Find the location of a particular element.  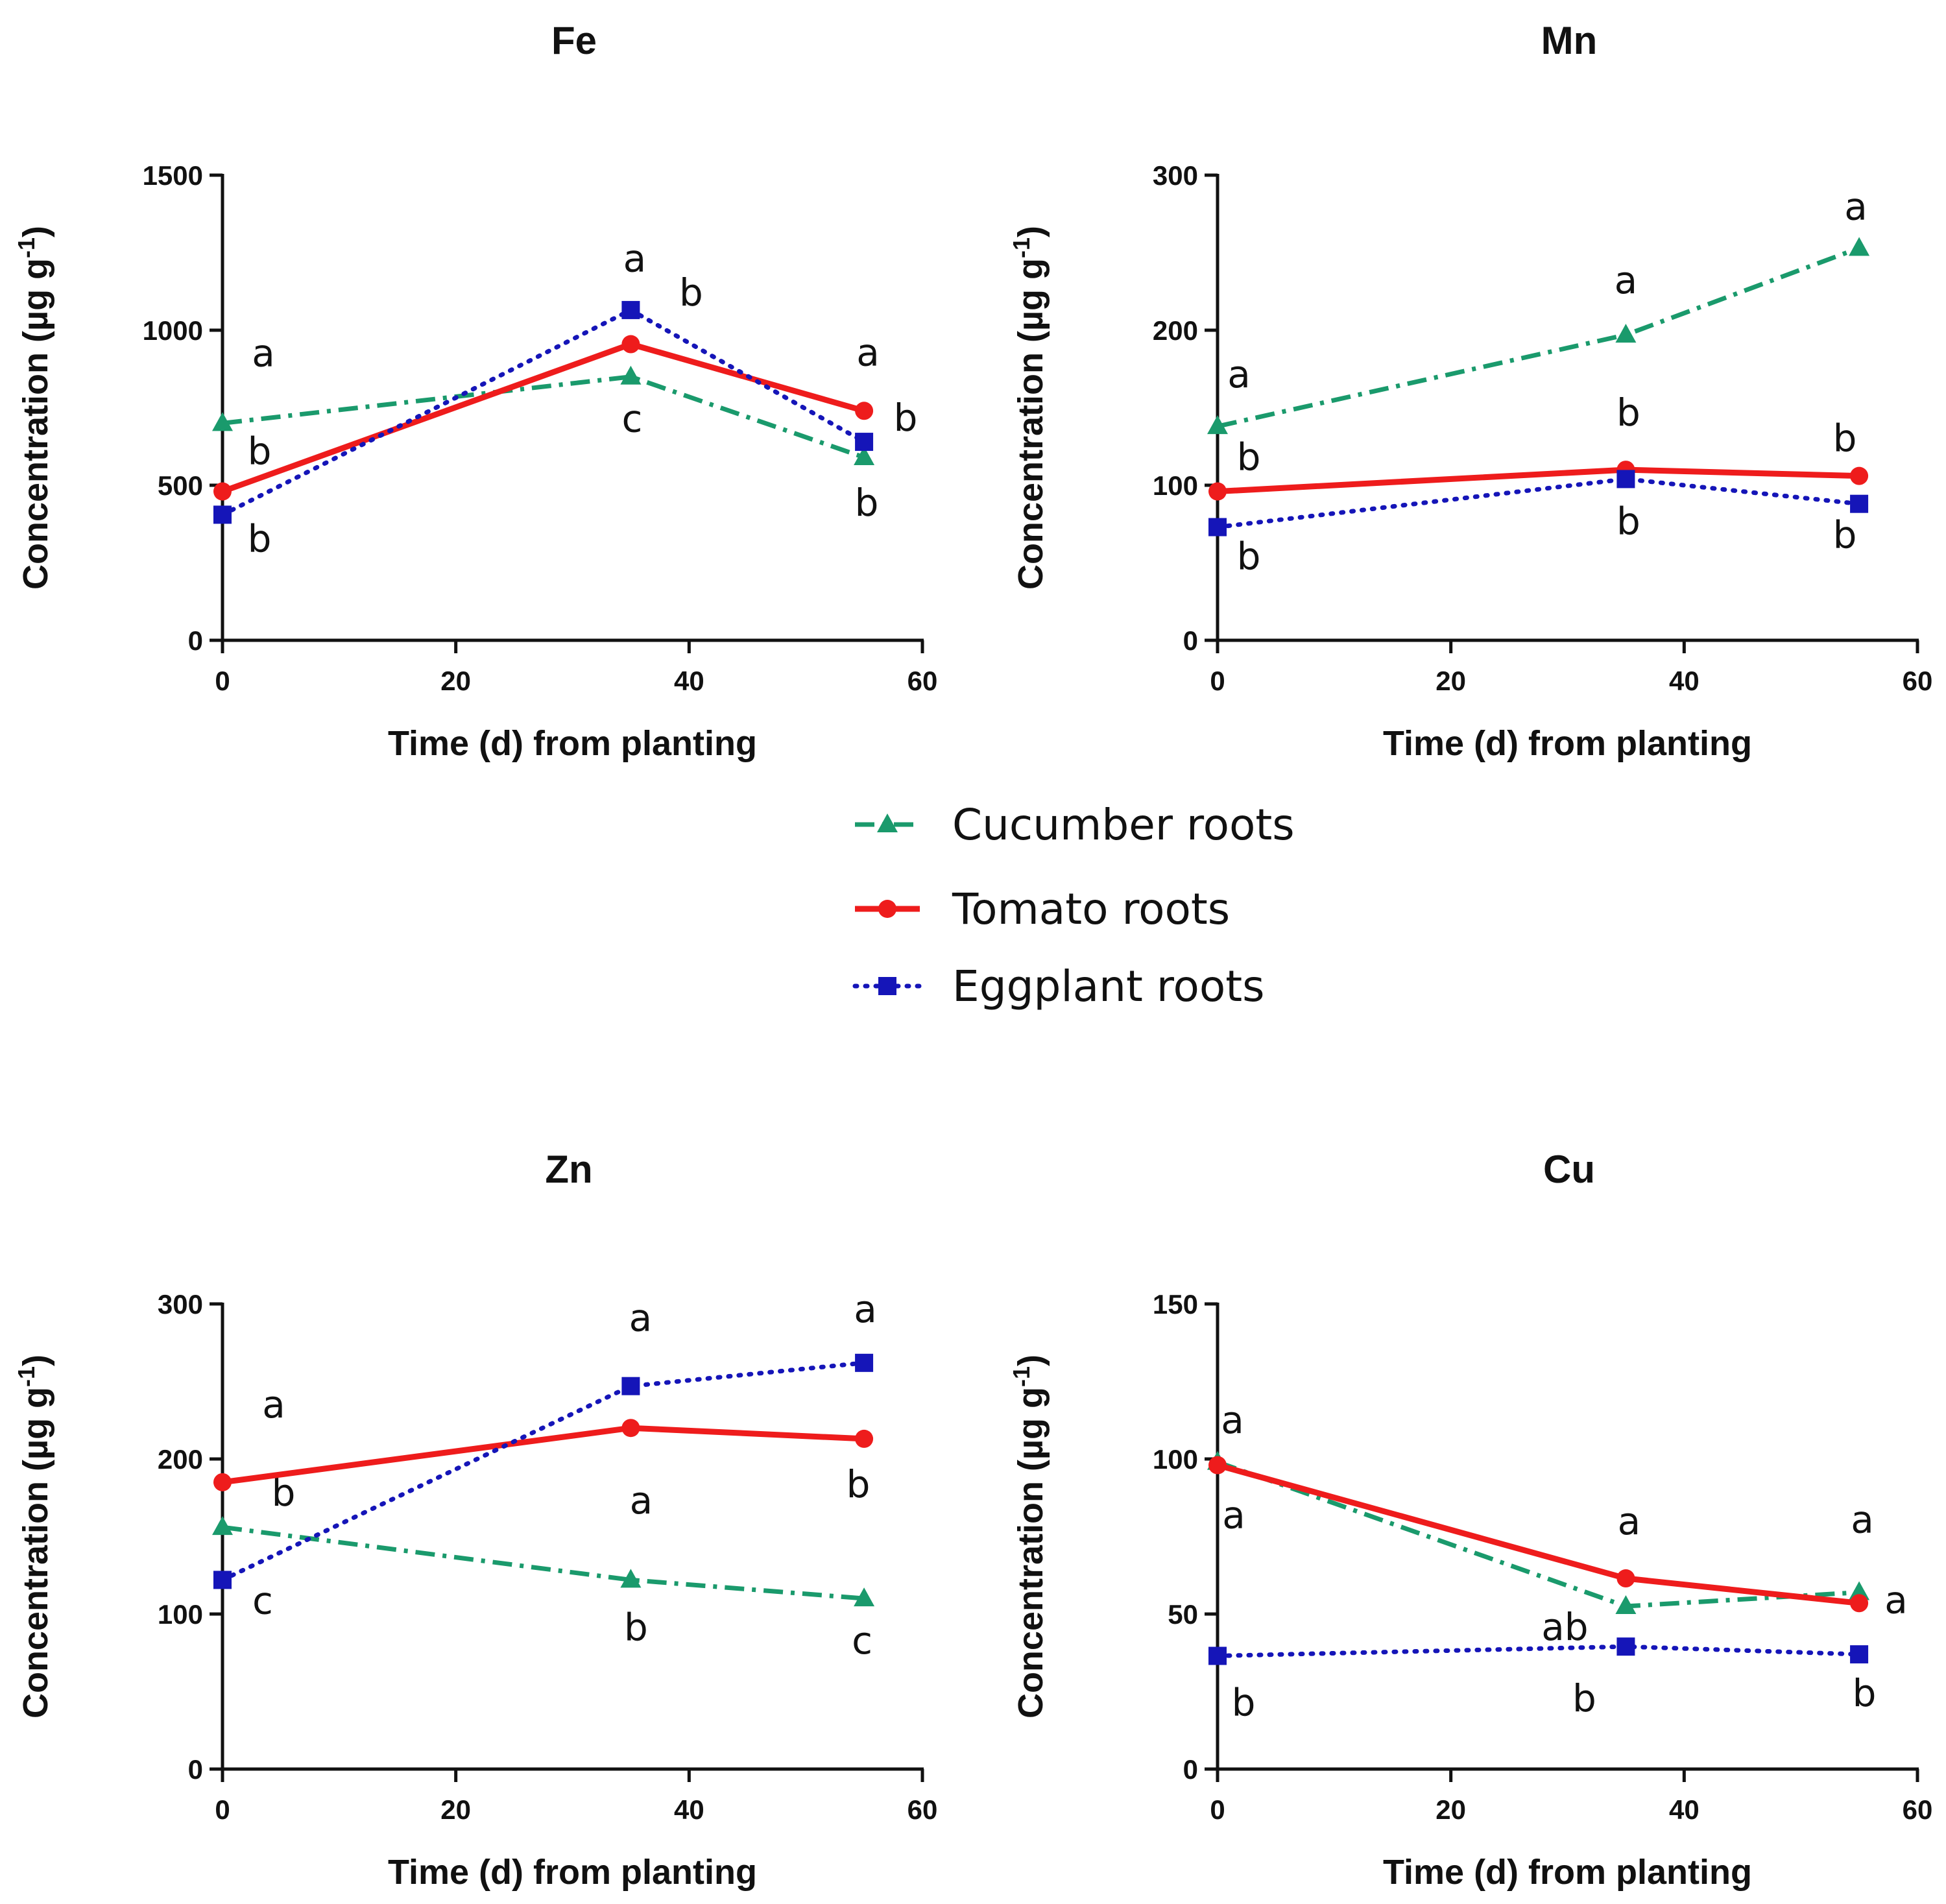

y-tick-label: 50 is located at coordinates (1183, 1614).